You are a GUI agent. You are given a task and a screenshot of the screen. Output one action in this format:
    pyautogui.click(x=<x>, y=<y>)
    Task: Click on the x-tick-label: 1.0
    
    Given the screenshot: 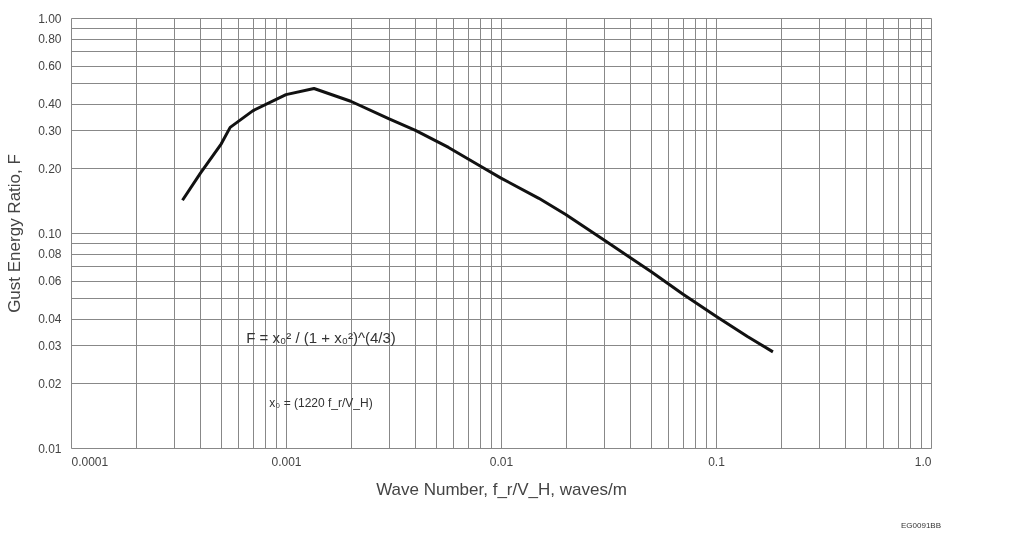 What is the action you would take?
    pyautogui.click(x=923, y=461)
    